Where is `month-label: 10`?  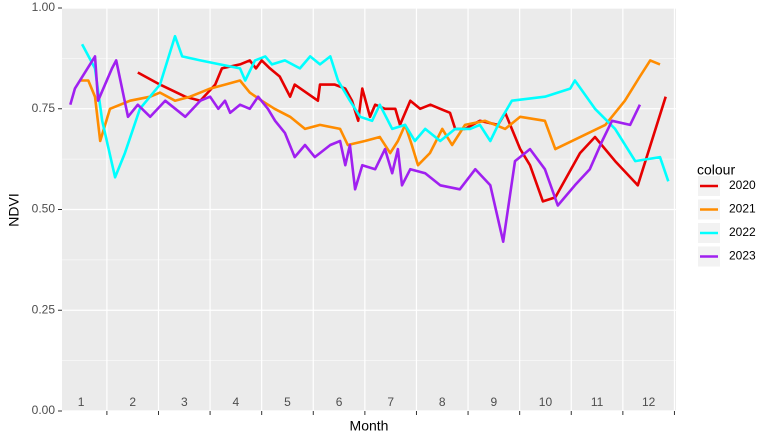 month-label: 10 is located at coordinates (546, 402).